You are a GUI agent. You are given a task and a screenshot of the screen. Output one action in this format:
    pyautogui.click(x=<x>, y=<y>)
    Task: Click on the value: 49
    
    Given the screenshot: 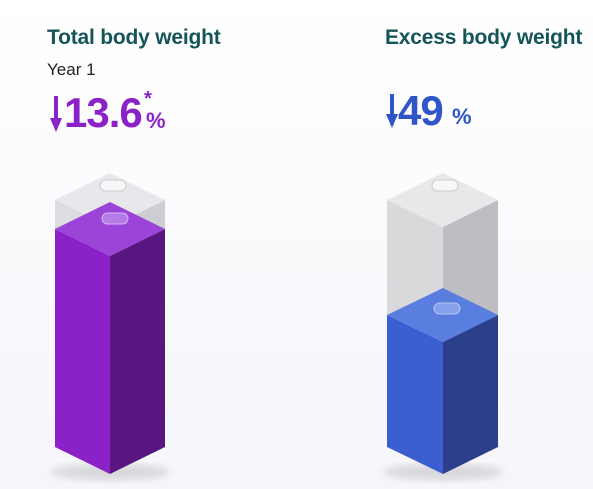 What is the action you would take?
    pyautogui.click(x=421, y=110)
    